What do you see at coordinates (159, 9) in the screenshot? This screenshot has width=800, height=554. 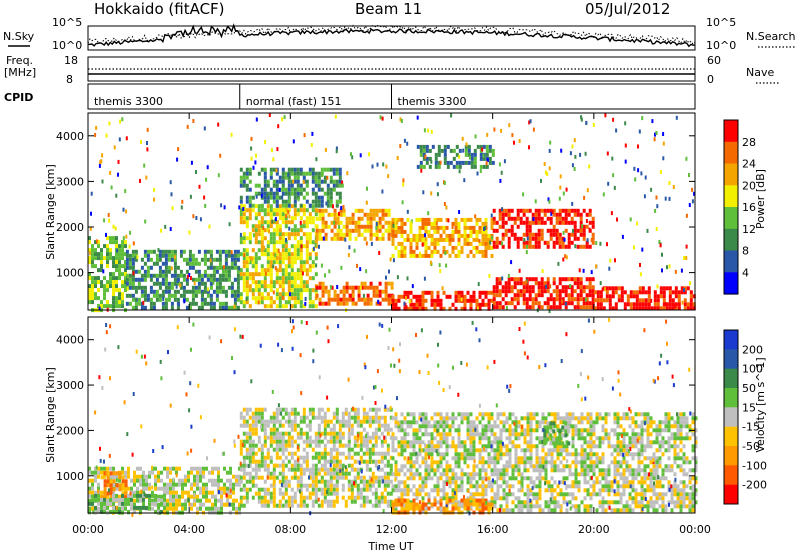 I see `station-title: Hokkaido (fitACF)` at bounding box center [159, 9].